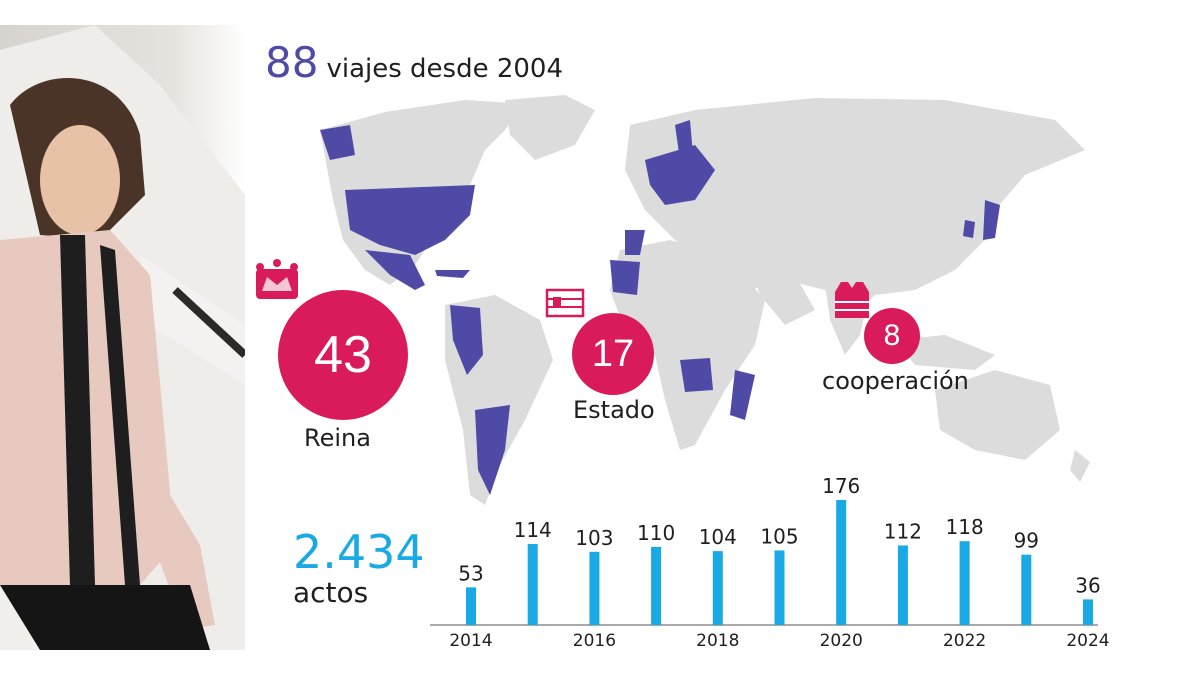 The width and height of the screenshot is (1200, 675). Describe the element at coordinates (277, 279) in the screenshot. I see `crown-icon` at that location.